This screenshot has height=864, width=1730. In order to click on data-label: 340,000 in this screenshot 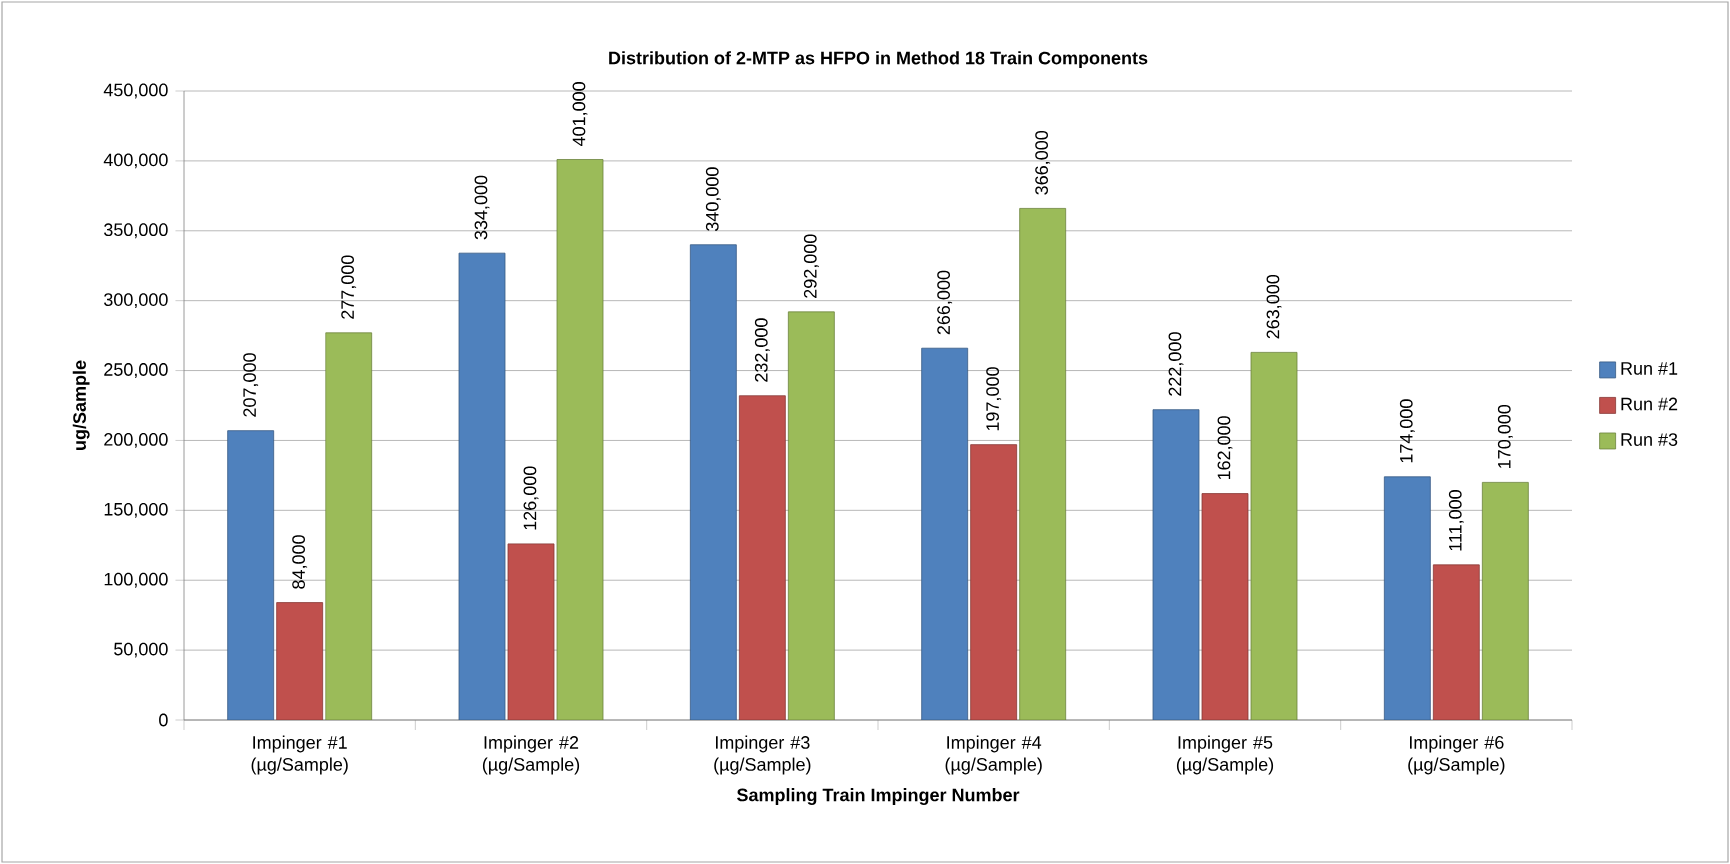, I will do `click(713, 199)`.